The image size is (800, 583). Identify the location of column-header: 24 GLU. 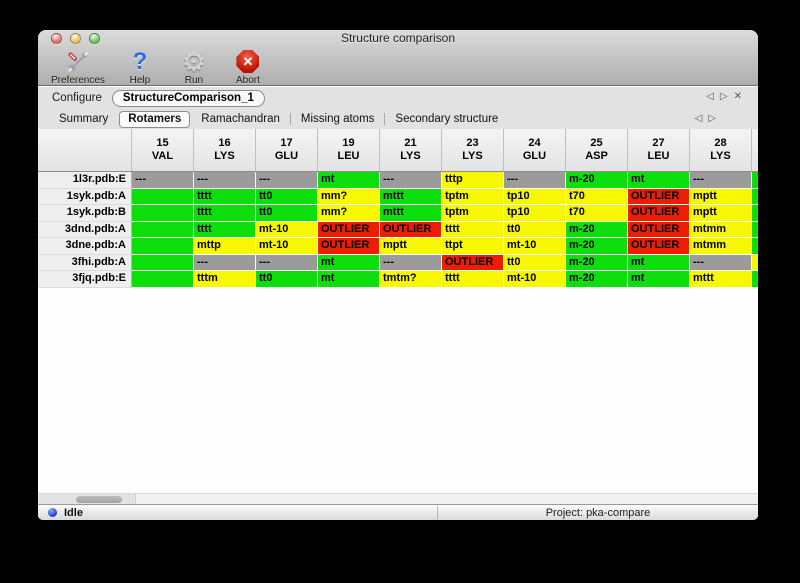
(535, 150).